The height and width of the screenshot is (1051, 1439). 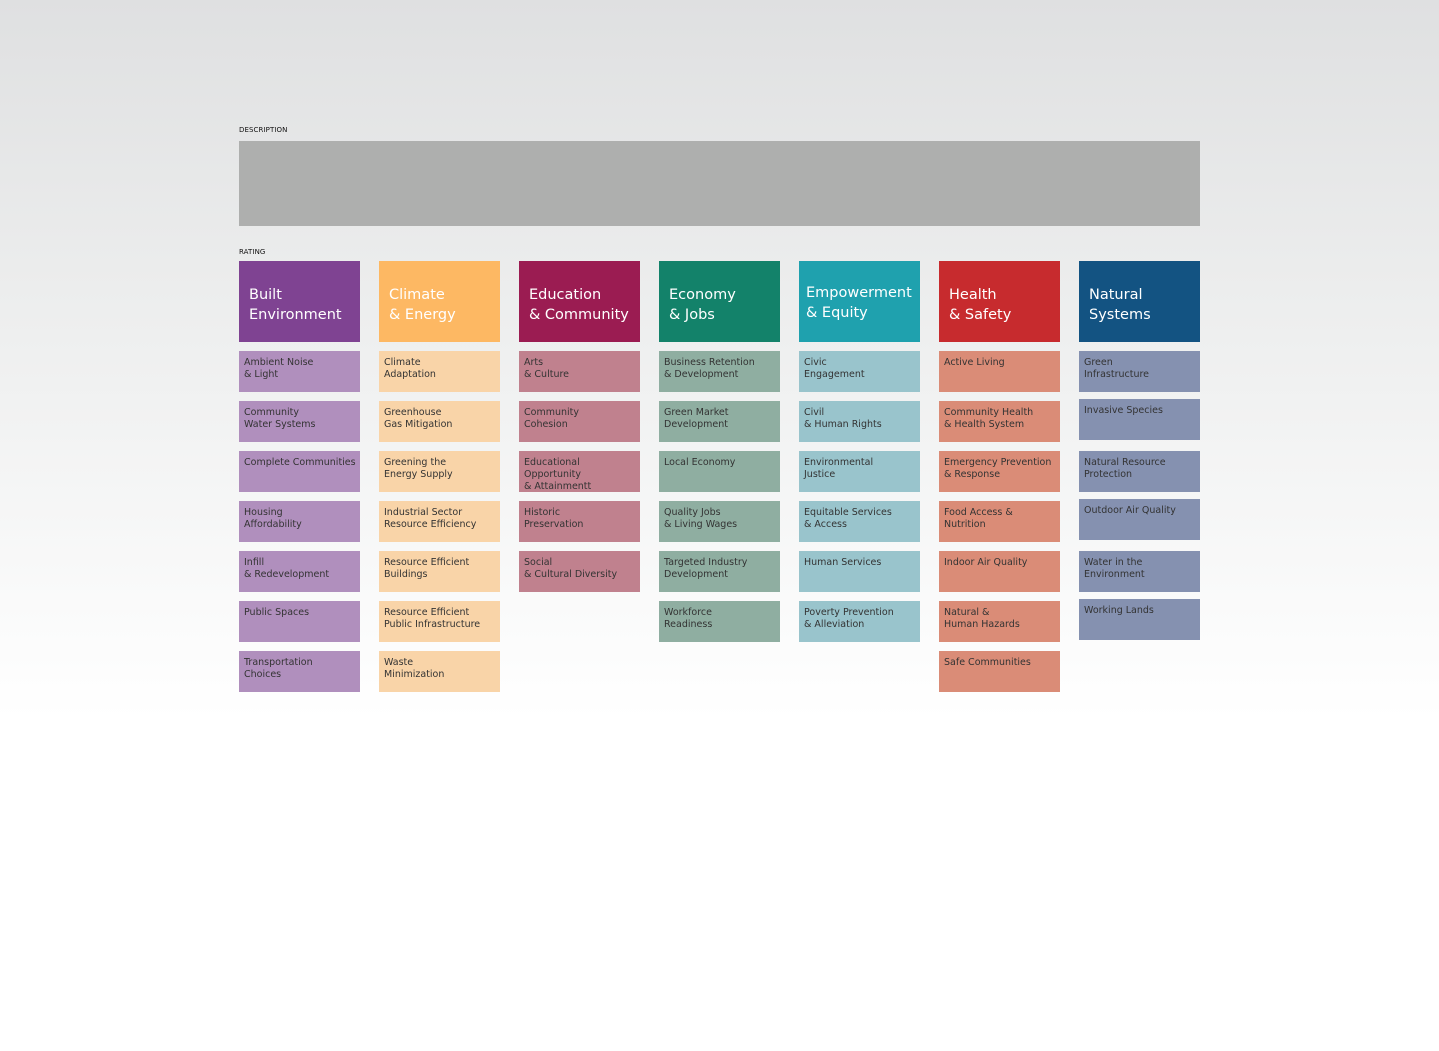 I want to click on category-header: Empowerment & Equity, so click(x=859, y=301).